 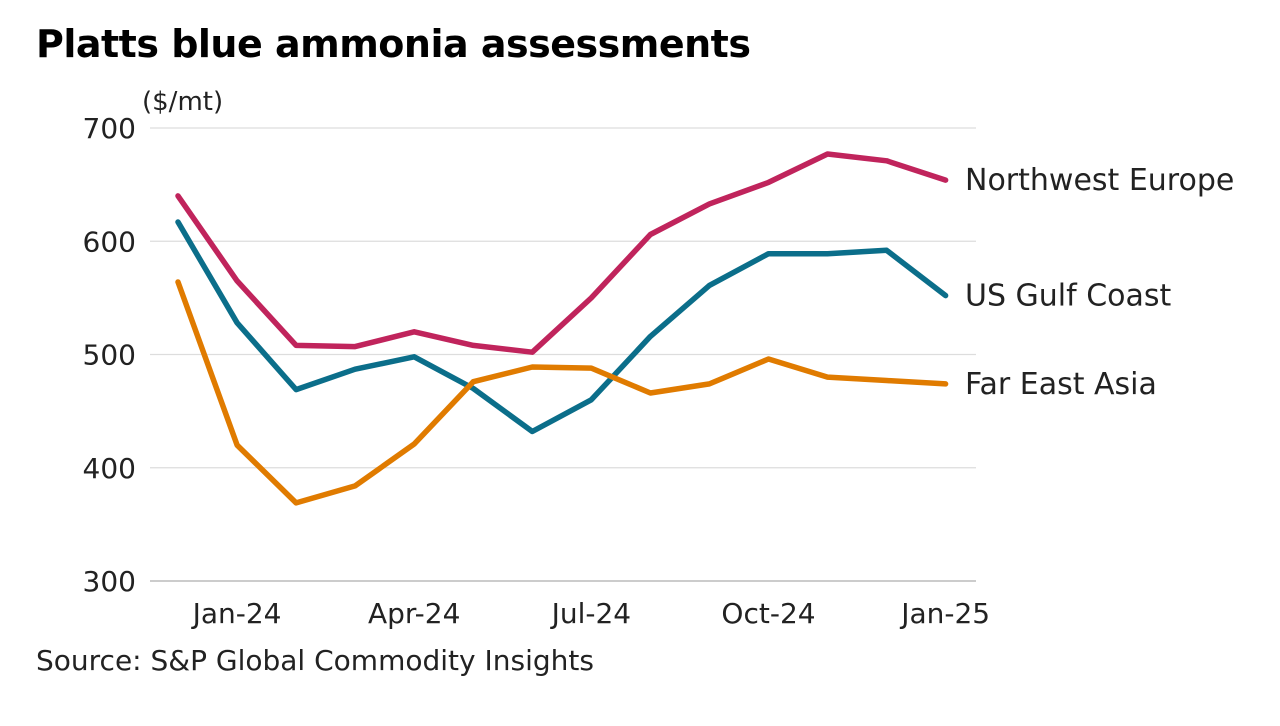 I want to click on x-tick-label: Jul-24, so click(x=591, y=613).